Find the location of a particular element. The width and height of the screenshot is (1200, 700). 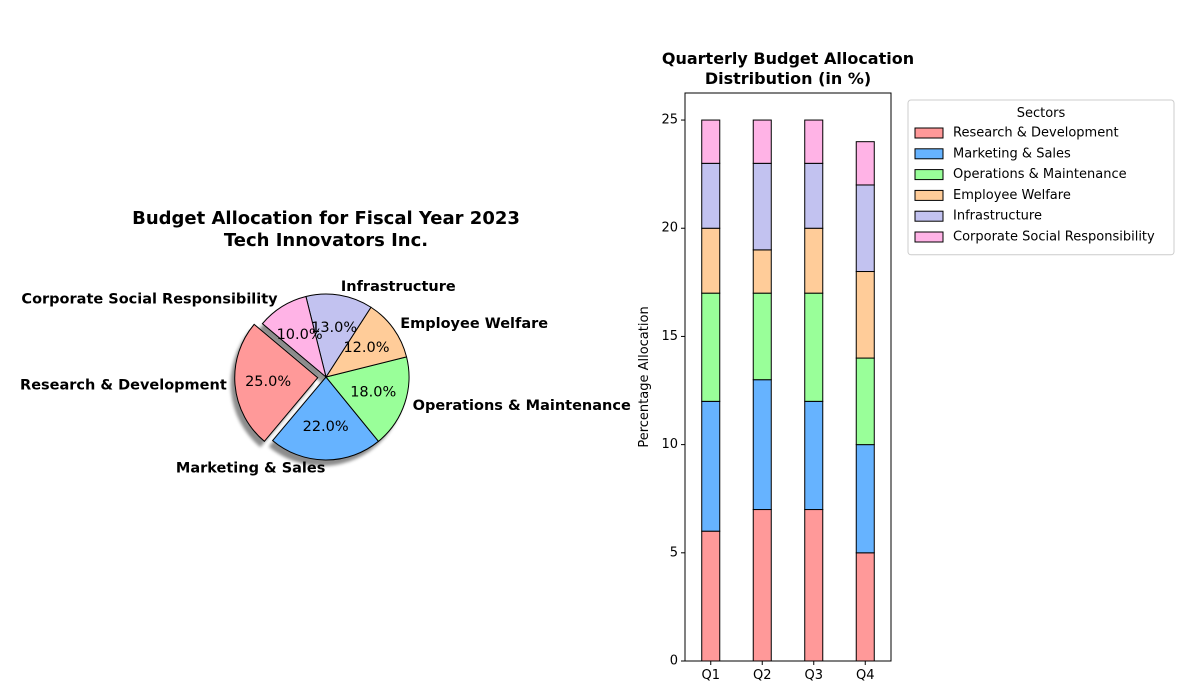

bar-marketing-and-sales-q1 is located at coordinates (711, 466).